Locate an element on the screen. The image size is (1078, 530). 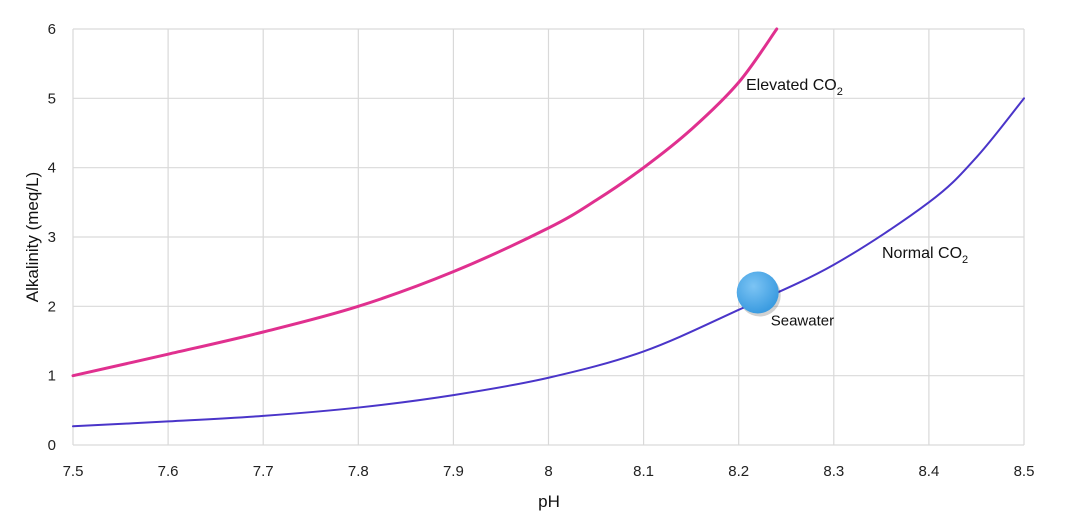
seawater-marker is located at coordinates (757, 292).